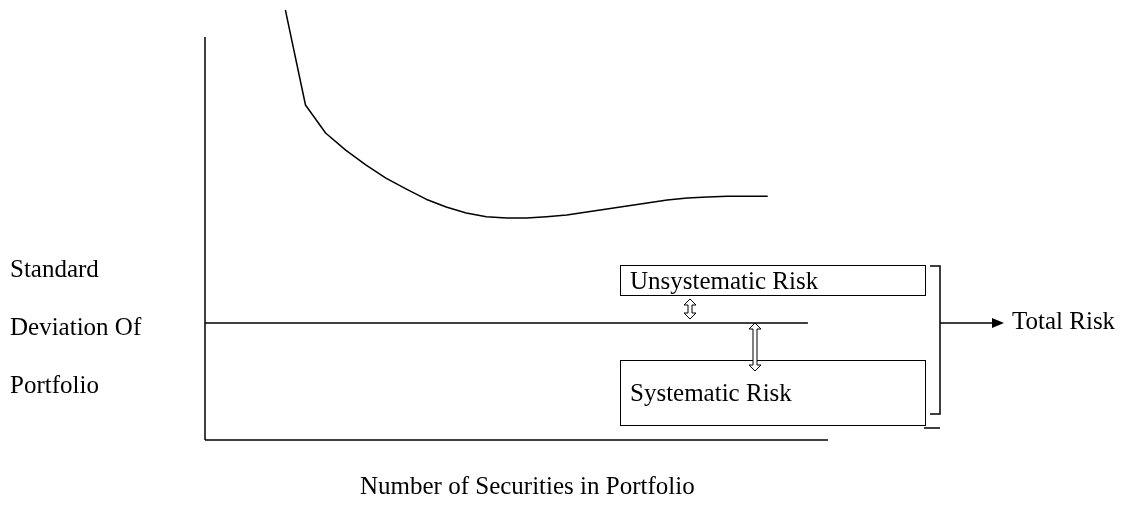 This screenshot has width=1132, height=508. Describe the element at coordinates (1064, 321) in the screenshot. I see `text: Total Risk` at that location.